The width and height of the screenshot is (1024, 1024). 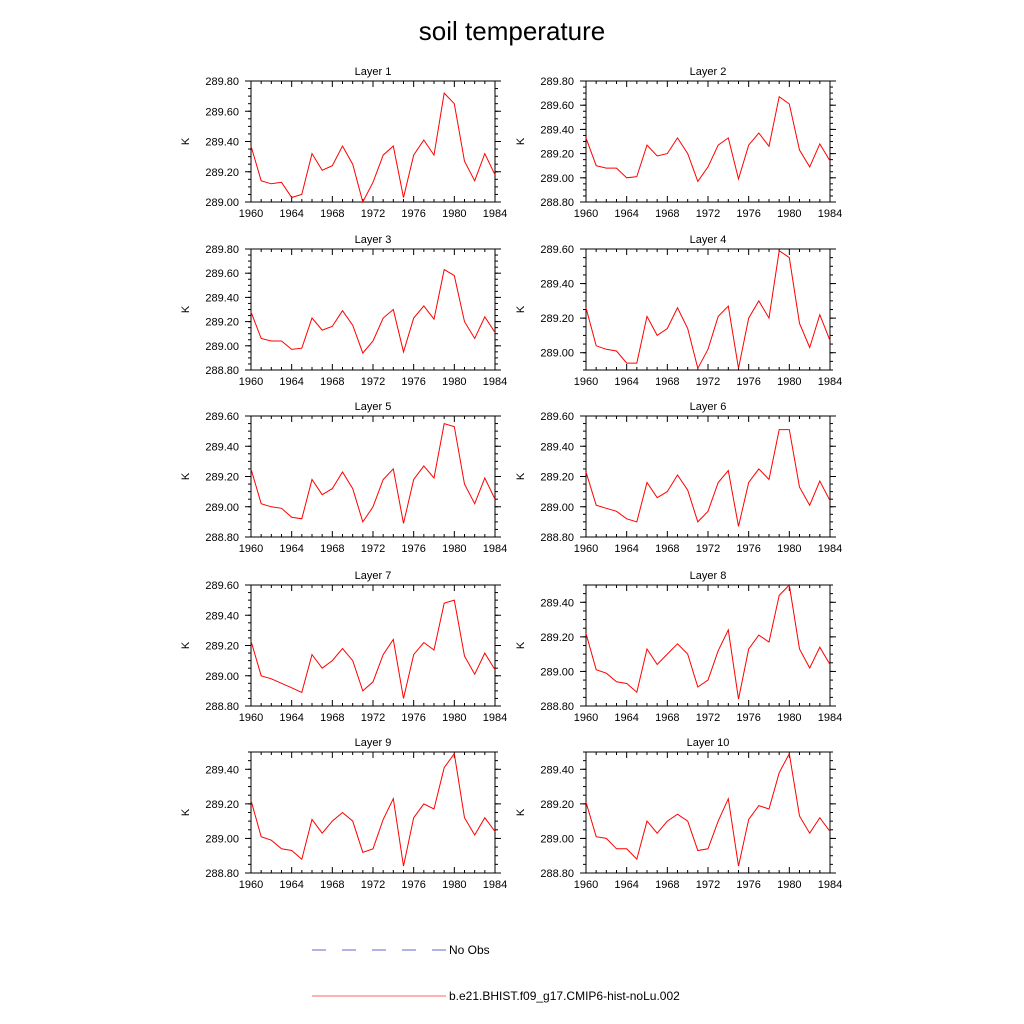 I want to click on panel-title: Layer 9, so click(x=373, y=743).